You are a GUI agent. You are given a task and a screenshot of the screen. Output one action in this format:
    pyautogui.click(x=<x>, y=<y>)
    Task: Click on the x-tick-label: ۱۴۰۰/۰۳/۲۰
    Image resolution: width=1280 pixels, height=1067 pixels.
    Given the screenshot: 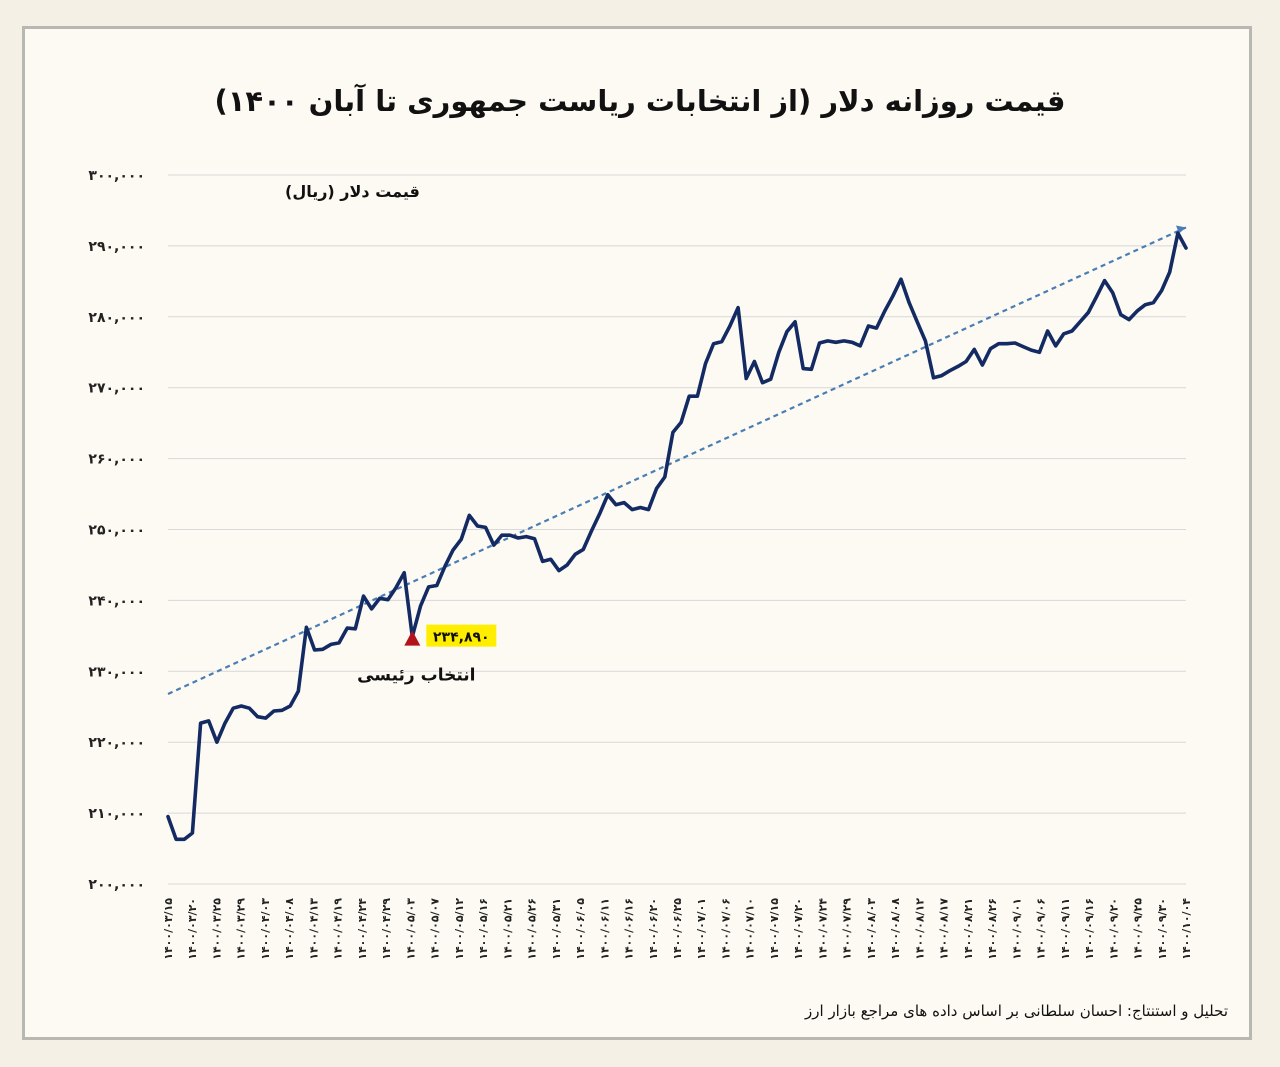 What is the action you would take?
    pyautogui.click(x=192, y=929)
    